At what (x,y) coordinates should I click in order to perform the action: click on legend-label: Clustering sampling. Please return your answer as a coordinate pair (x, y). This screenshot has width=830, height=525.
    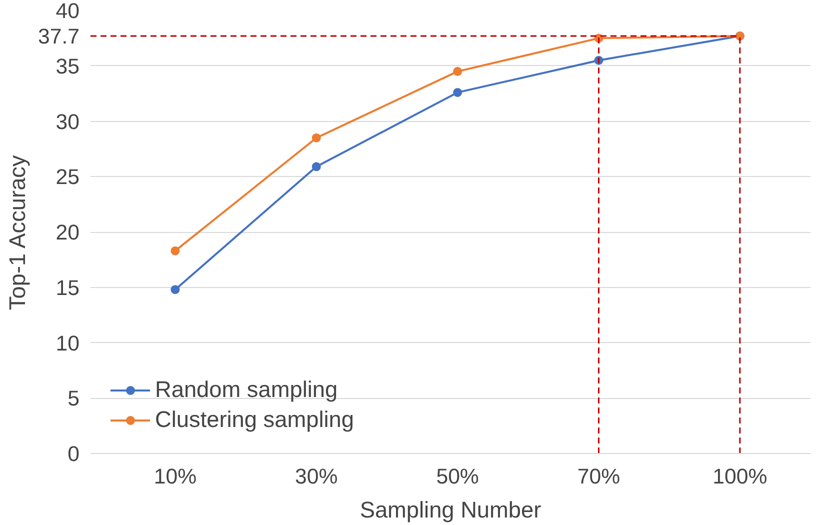
    Looking at the image, I should click on (254, 419).